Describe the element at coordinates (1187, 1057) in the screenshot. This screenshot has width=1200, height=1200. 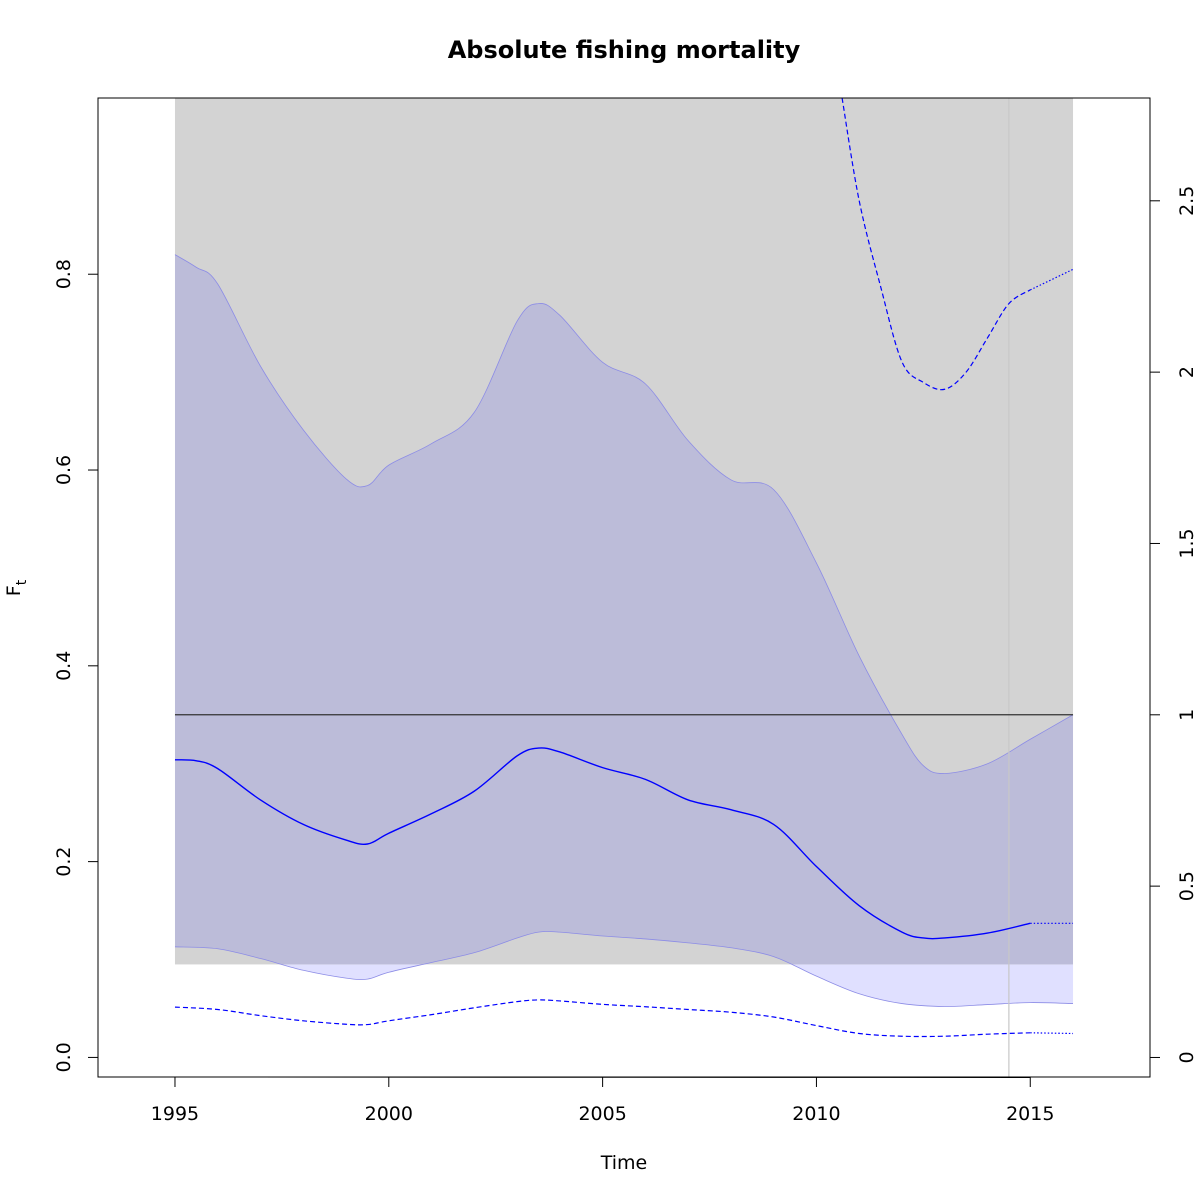
I see `y-right-tick-label: 0` at that location.